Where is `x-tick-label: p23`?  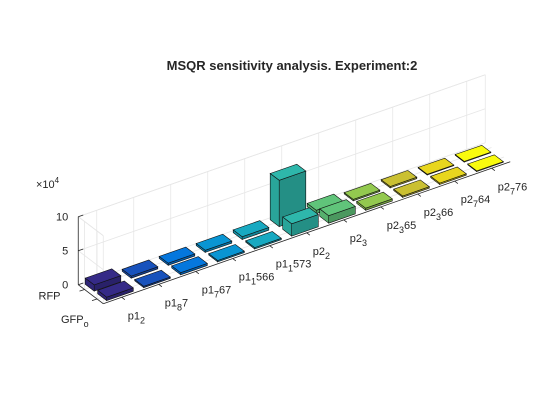 x-tick-label: p23 is located at coordinates (358, 240).